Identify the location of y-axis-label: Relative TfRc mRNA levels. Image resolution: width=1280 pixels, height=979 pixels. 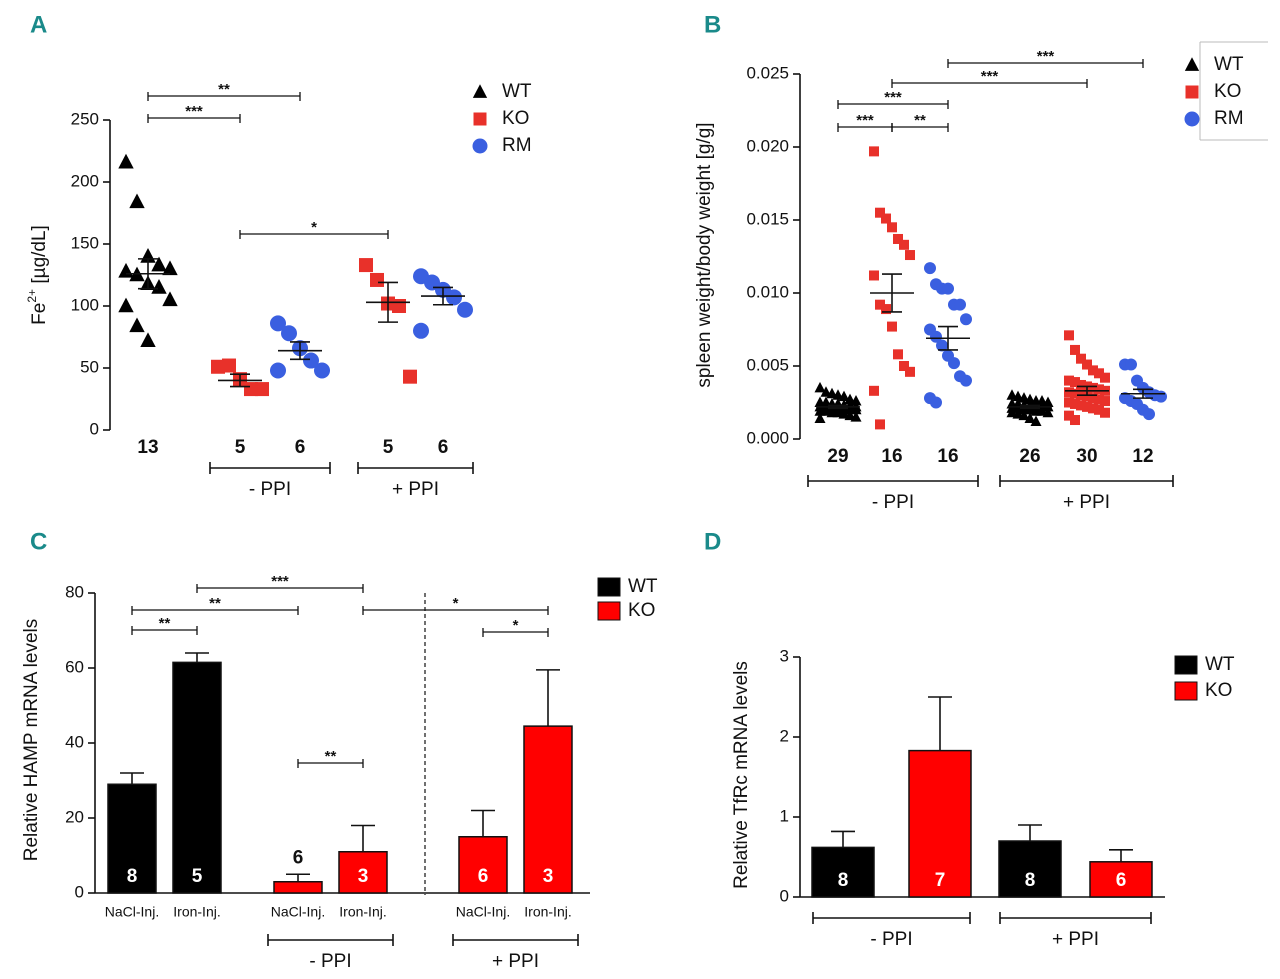
(741, 775).